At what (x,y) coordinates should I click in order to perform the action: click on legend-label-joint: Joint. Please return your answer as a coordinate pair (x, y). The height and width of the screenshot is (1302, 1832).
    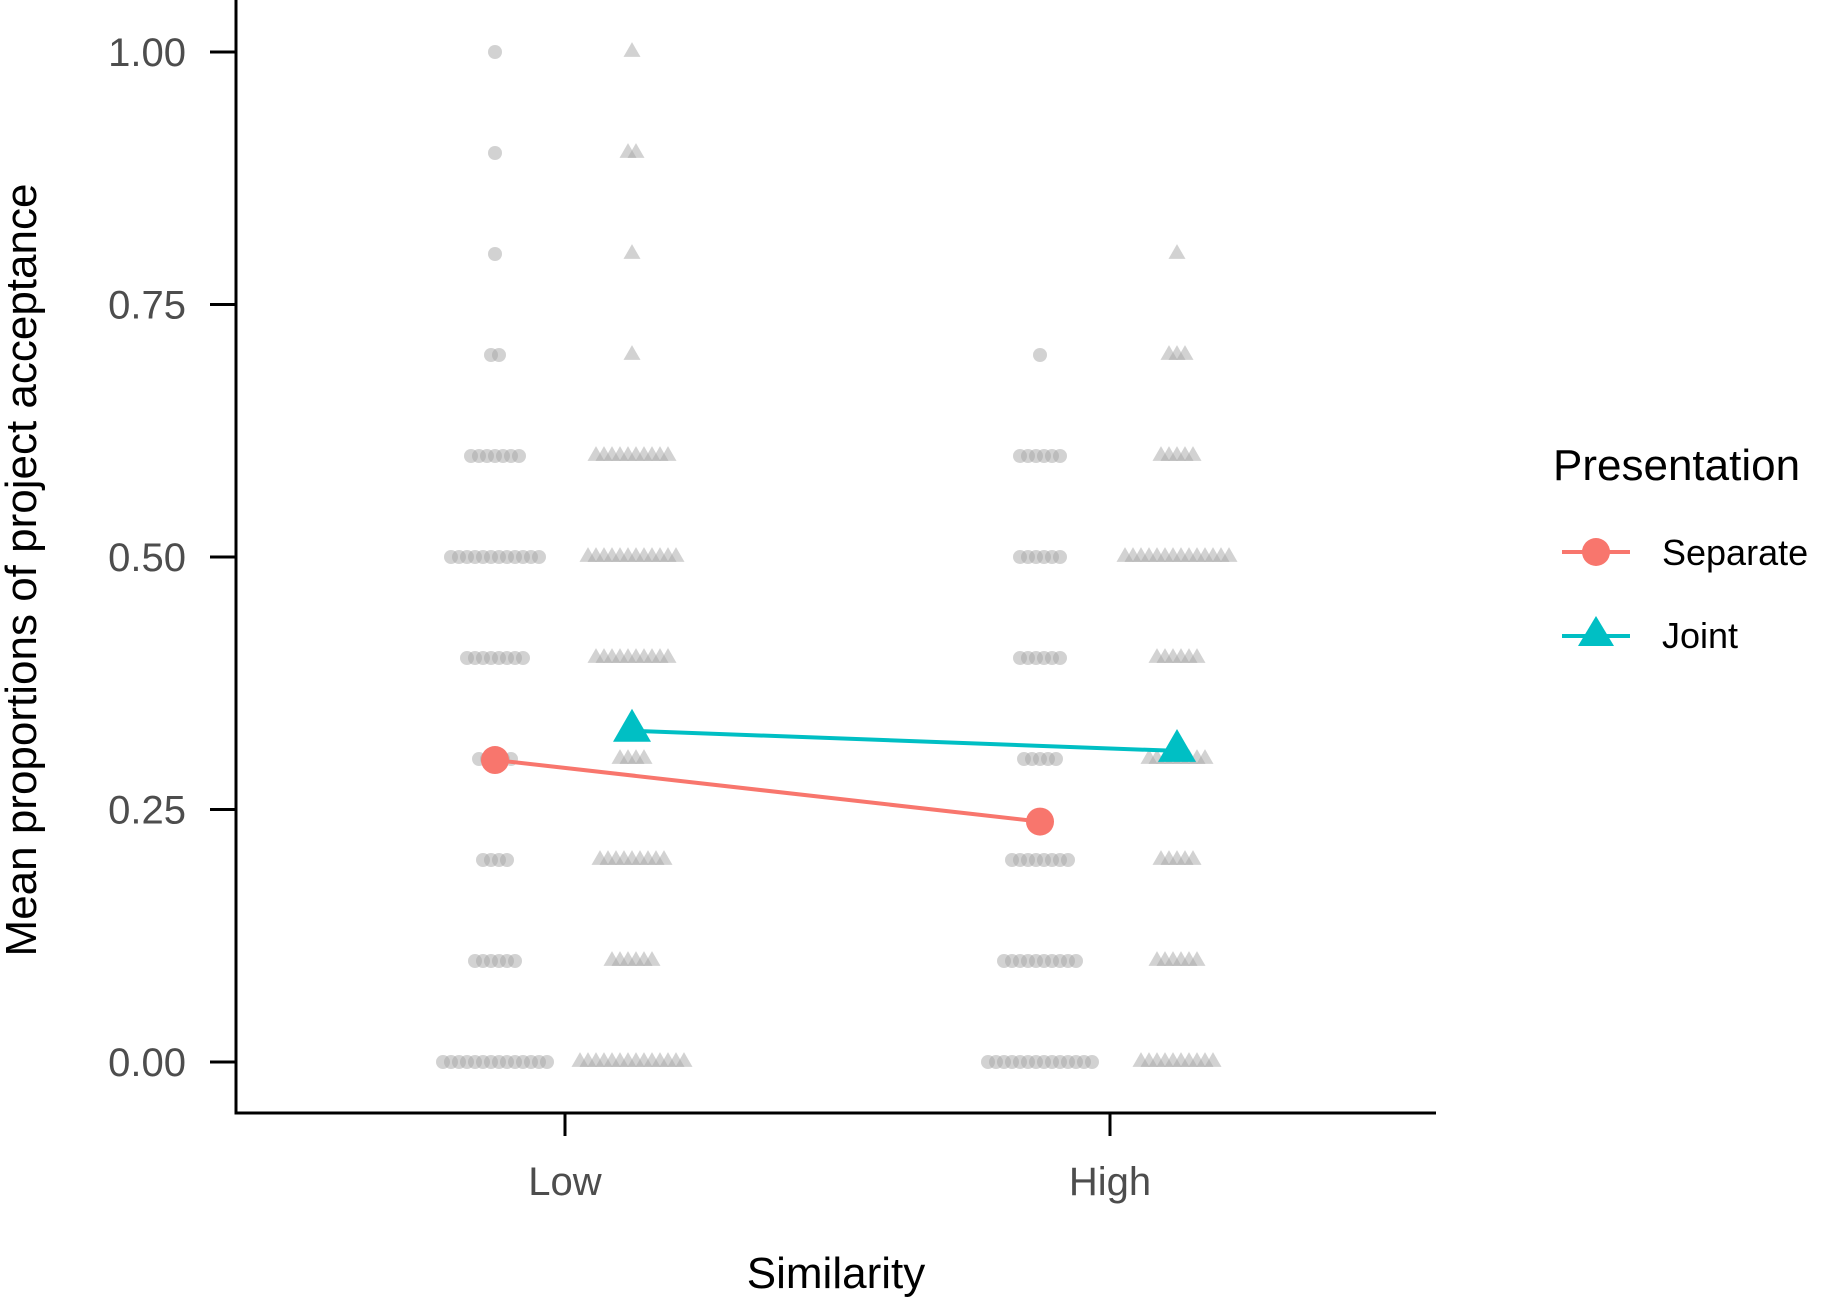
    Looking at the image, I should click on (1700, 635).